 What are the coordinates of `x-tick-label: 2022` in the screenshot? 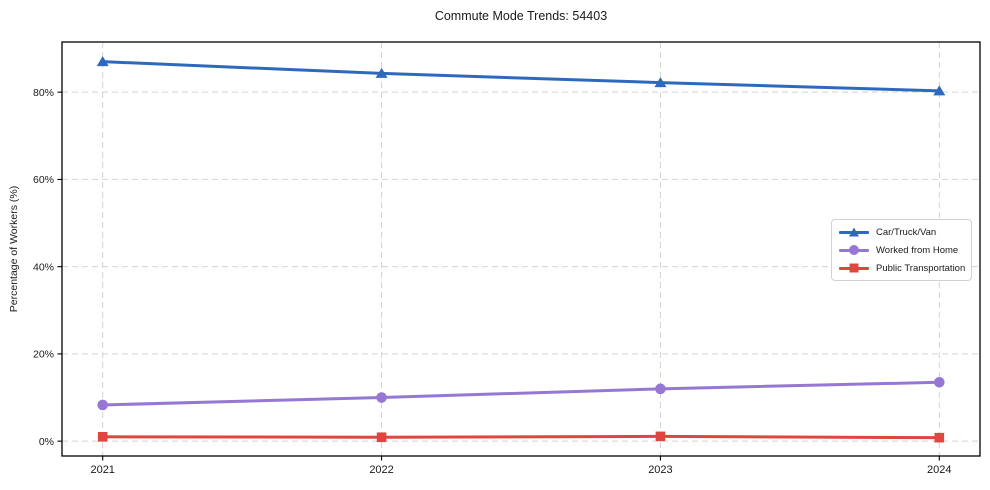 It's located at (381, 470).